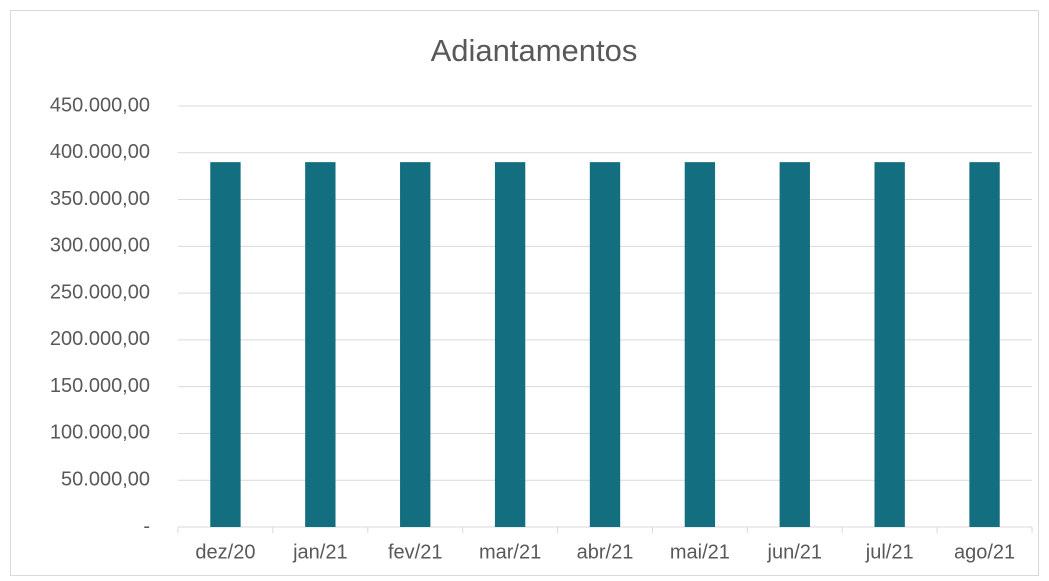 This screenshot has width=1049, height=581. What do you see at coordinates (225, 552) in the screenshot?
I see `x-tick-label: dez/20` at bounding box center [225, 552].